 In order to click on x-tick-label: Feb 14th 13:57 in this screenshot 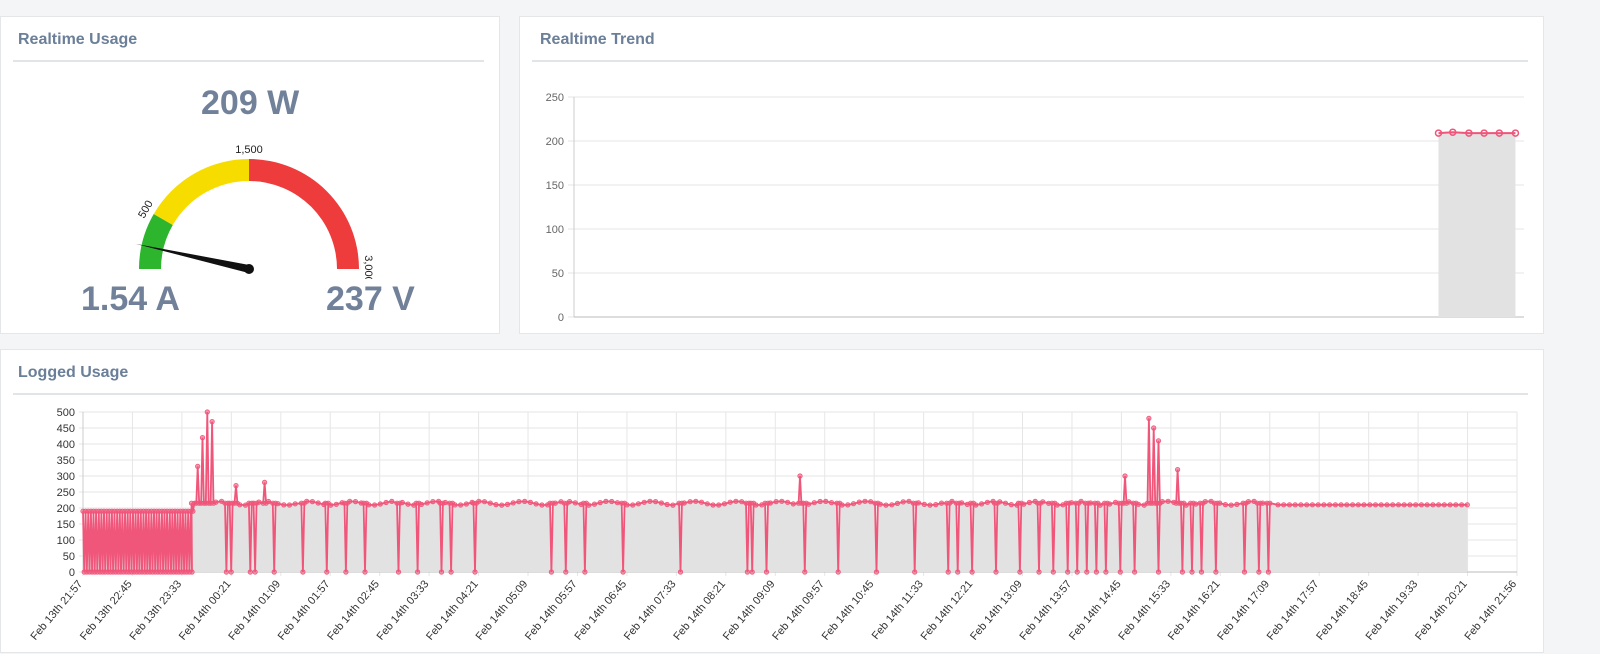, I will do `click(1045, 610)`.